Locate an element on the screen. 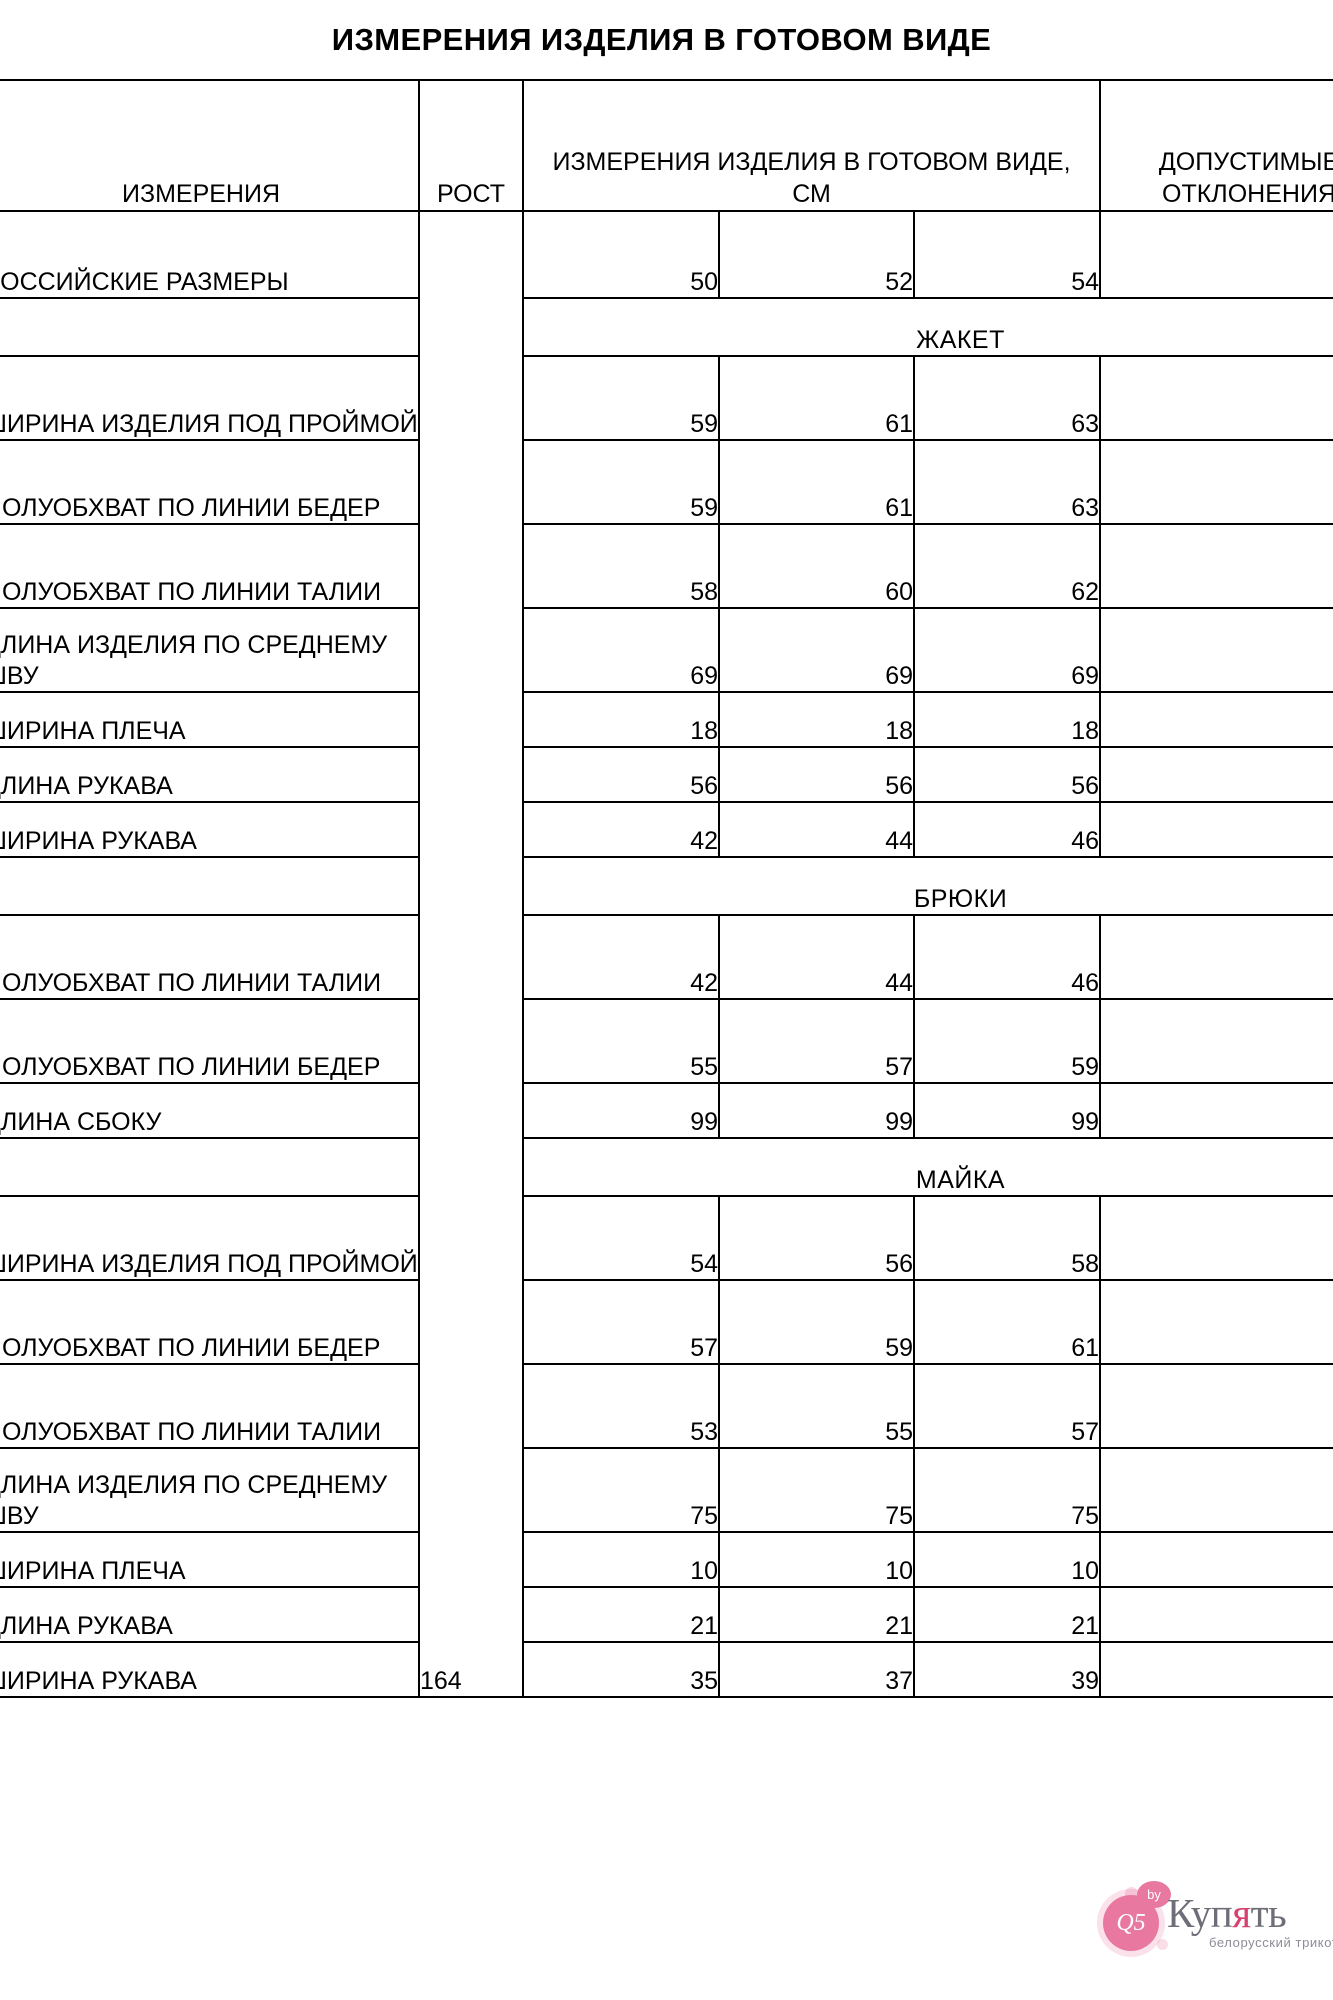 The width and height of the screenshot is (1333, 2000). cell-value-1: 75 is located at coordinates (621, 1490).